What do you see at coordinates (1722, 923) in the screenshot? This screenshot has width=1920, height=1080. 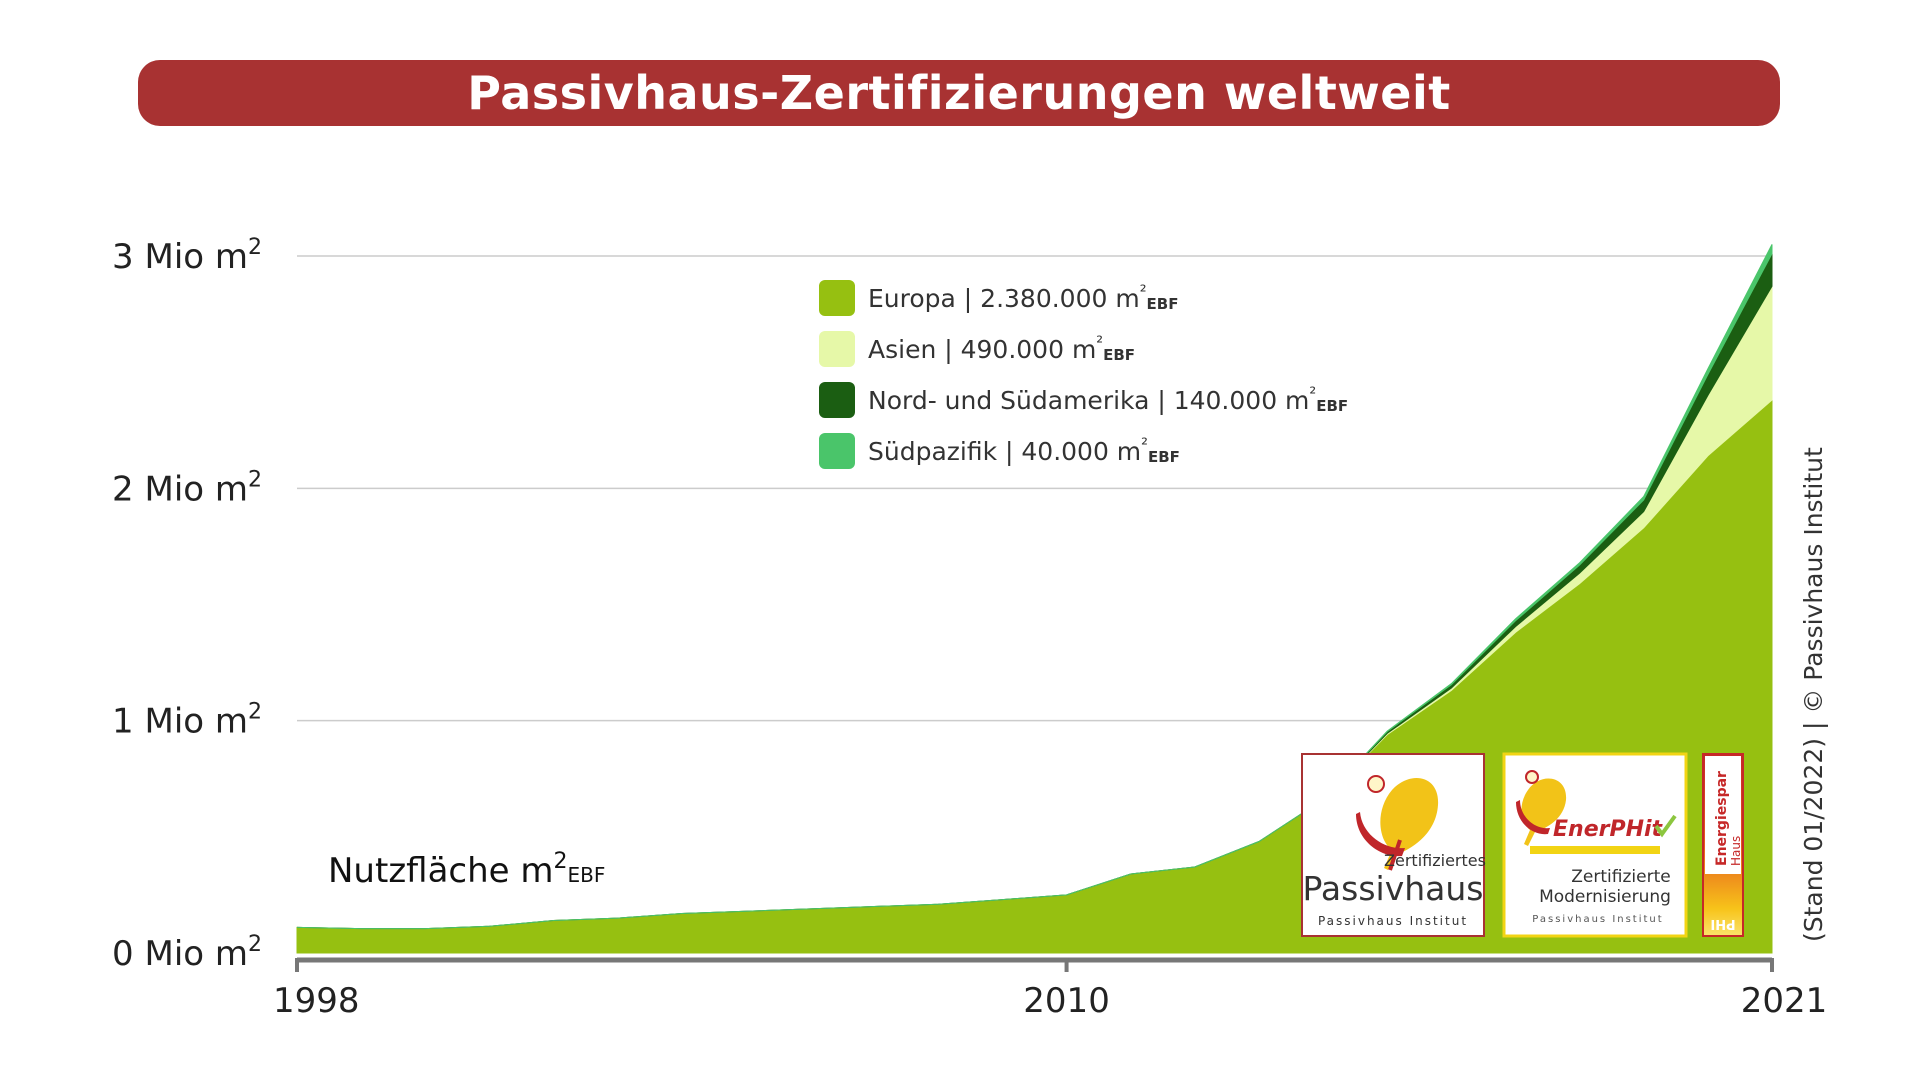 I see `energiespar-logo-line3: PHI` at bounding box center [1722, 923].